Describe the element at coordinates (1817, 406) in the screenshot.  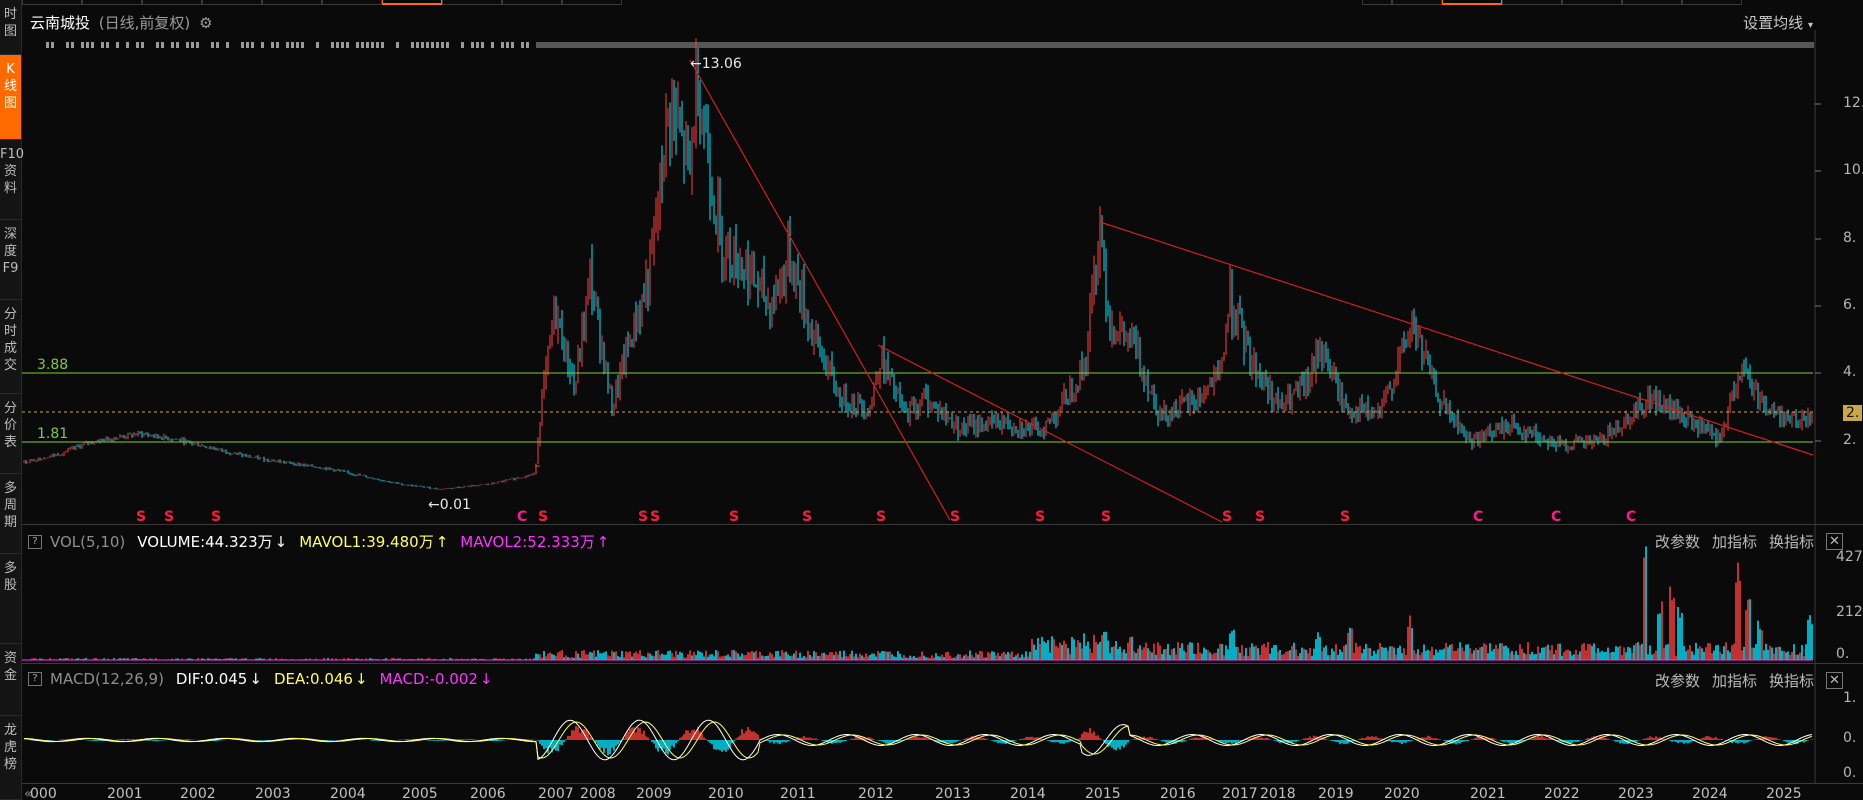
I see `axis-lines` at that location.